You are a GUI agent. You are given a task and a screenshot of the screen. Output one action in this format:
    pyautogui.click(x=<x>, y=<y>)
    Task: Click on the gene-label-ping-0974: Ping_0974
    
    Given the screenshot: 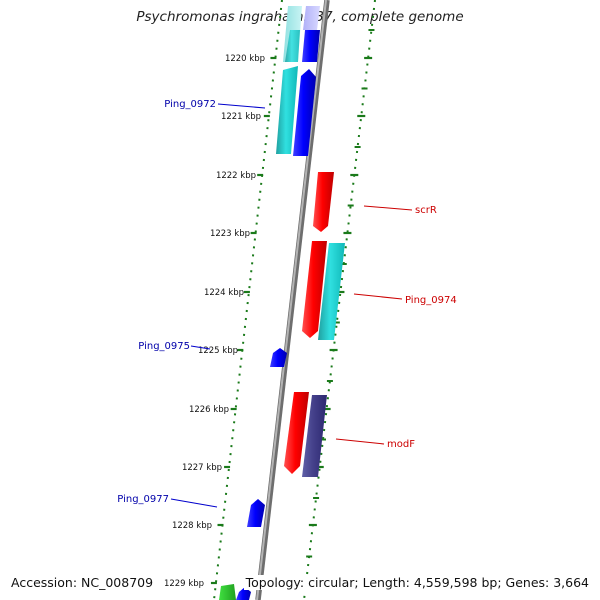 What is the action you would take?
    pyautogui.click(x=431, y=300)
    